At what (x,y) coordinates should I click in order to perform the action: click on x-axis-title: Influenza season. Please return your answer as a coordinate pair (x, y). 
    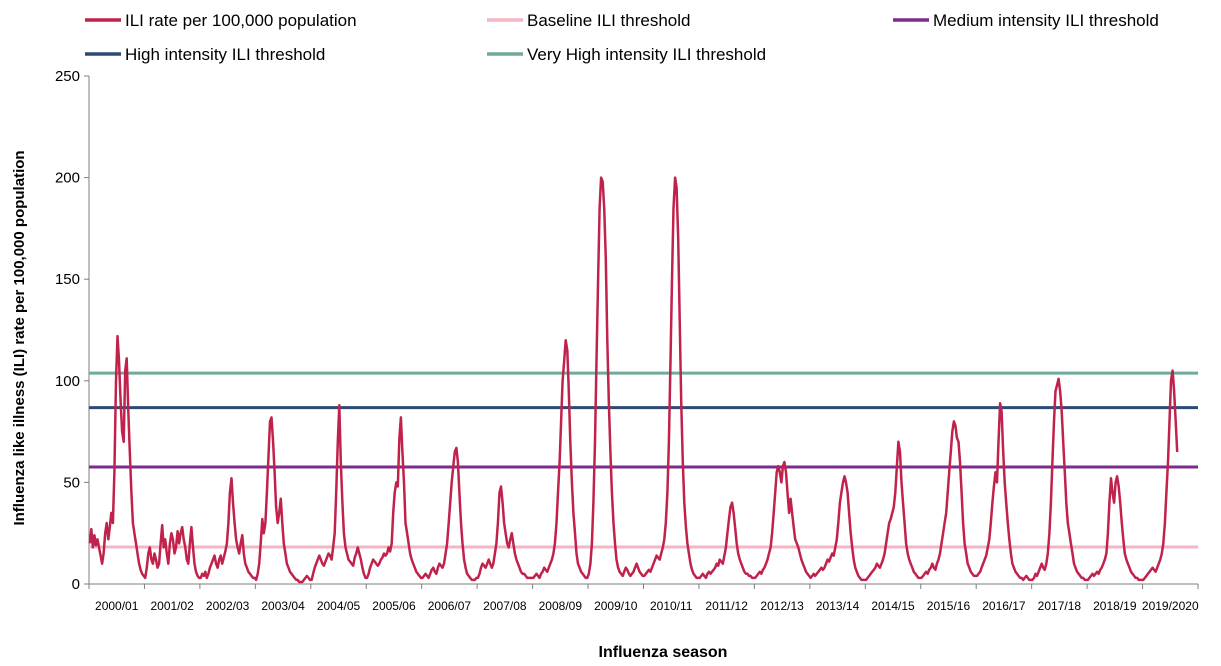
    Looking at the image, I should click on (663, 652).